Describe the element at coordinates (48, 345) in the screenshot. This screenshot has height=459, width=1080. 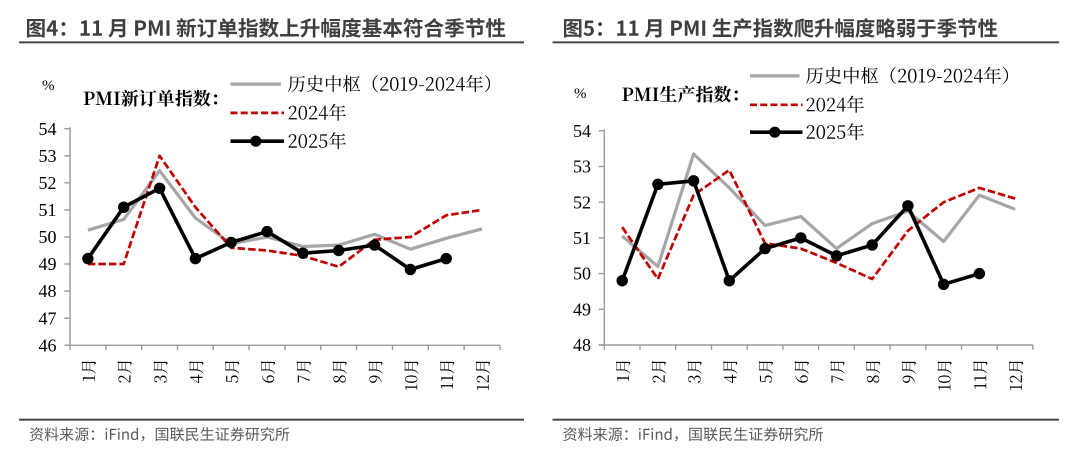
I see `svg-text: 46` at that location.